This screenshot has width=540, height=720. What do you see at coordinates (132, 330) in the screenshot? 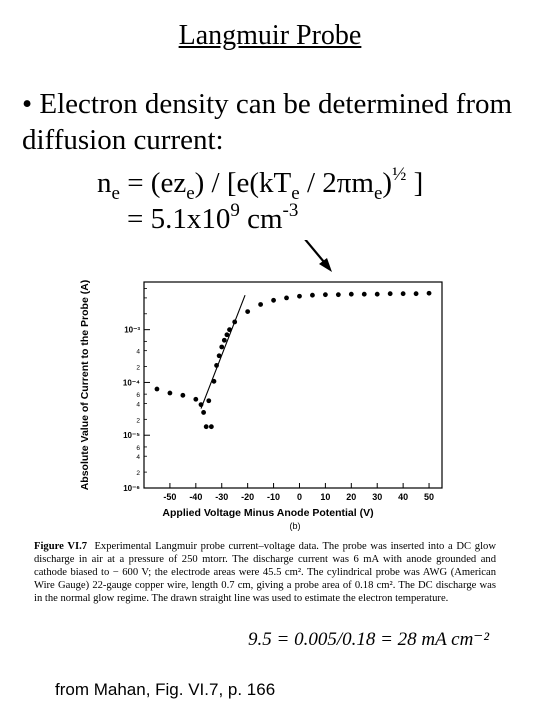
I see `y-tick-label: 10⁻³` at bounding box center [132, 330].